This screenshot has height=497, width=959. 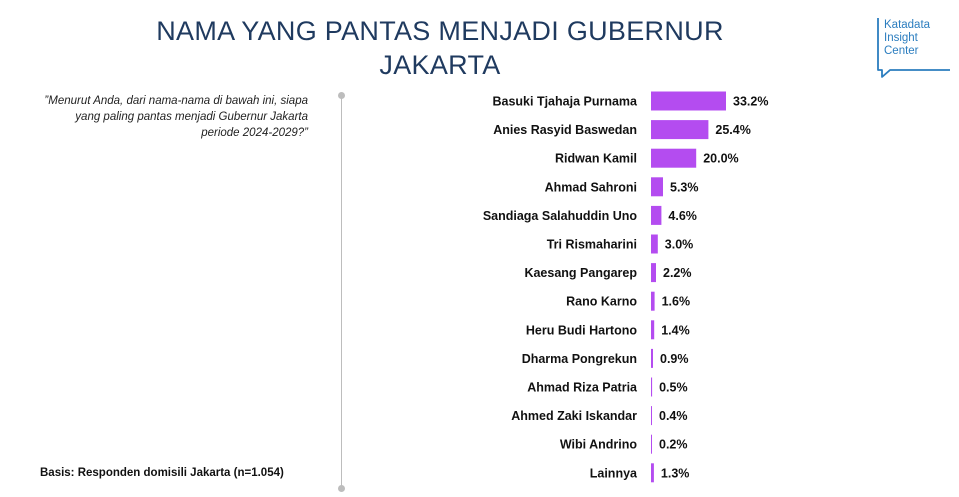 What do you see at coordinates (565, 130) in the screenshot?
I see `category-label: Anies Rasyid Baswedan` at bounding box center [565, 130].